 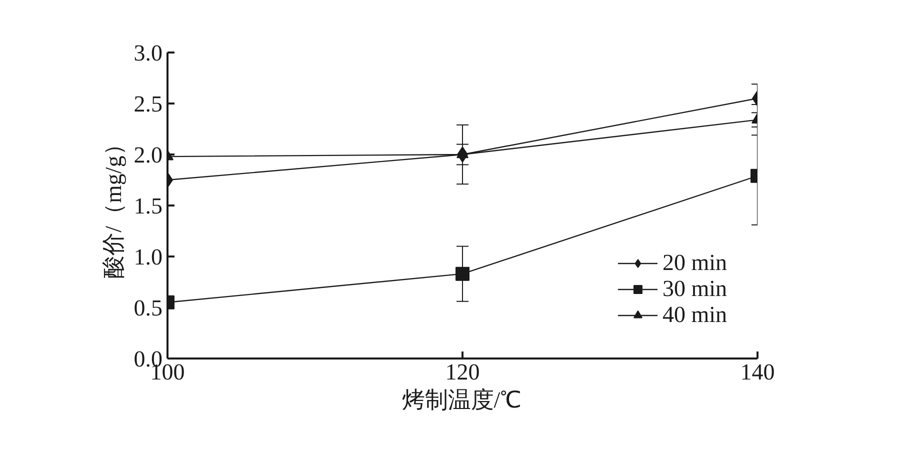 What do you see at coordinates (148, 257) in the screenshot?
I see `y-tick-label: 1.0` at bounding box center [148, 257].